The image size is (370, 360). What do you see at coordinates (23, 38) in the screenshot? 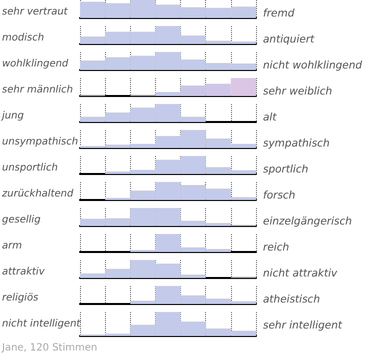
I see `y-axis-title: modisch` at bounding box center [23, 38].